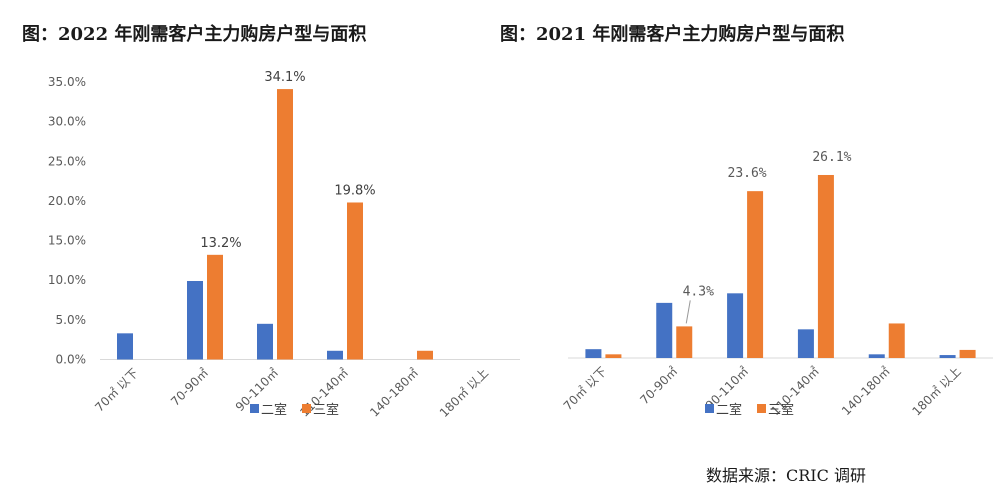  What do you see at coordinates (688, 312) in the screenshot?
I see `data-label-leader` at bounding box center [688, 312].